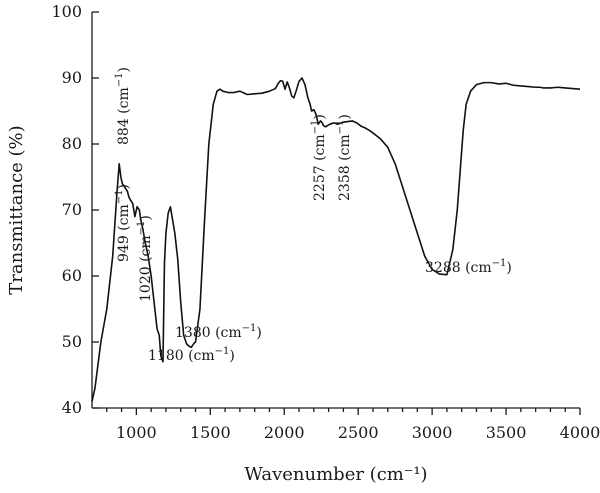 The width and height of the screenshot is (600, 493). I want to click on y-ticks: 40 50 60 70 80 90 100, so click(75, 209).